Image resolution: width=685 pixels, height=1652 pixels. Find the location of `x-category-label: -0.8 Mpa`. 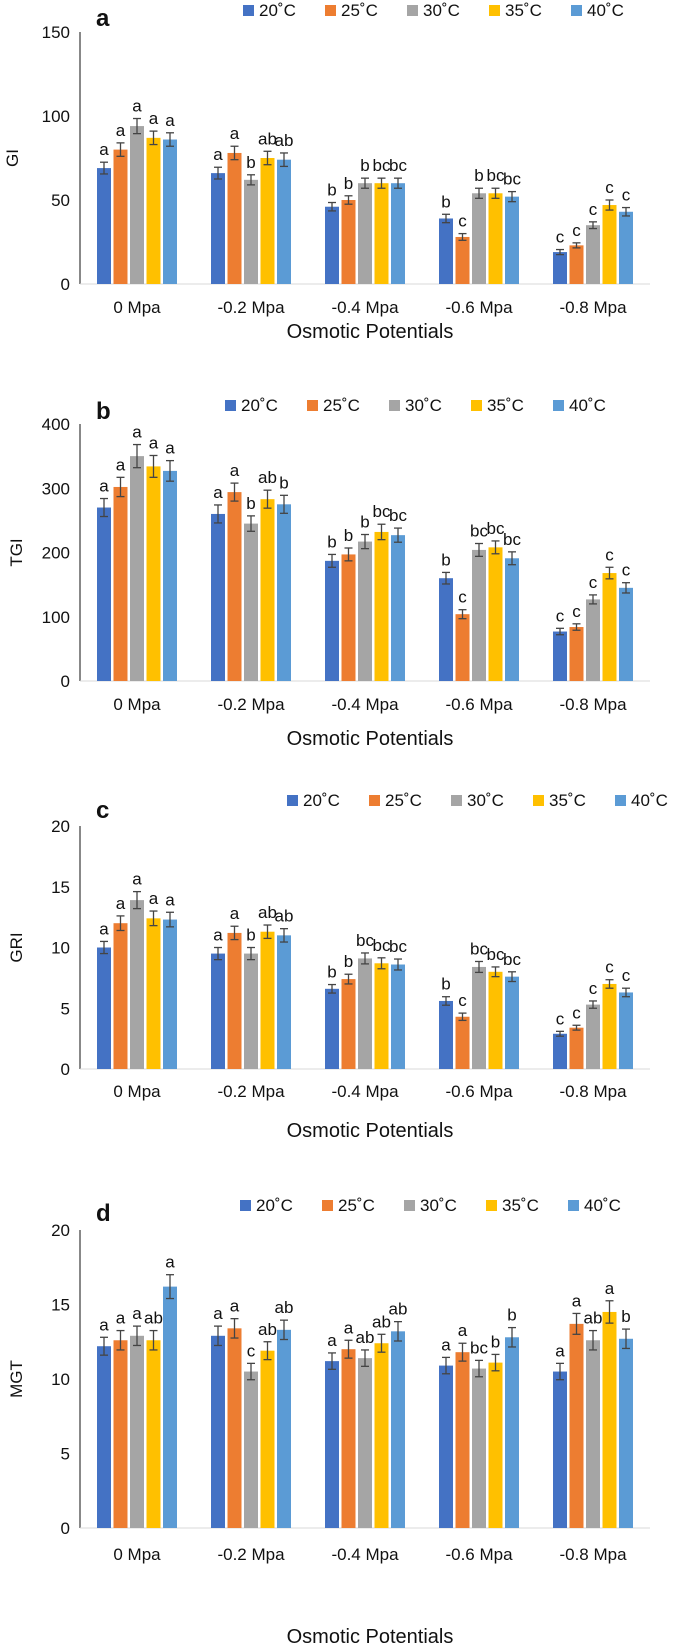

x-category-label: -0.8 Mpa is located at coordinates (593, 1554).